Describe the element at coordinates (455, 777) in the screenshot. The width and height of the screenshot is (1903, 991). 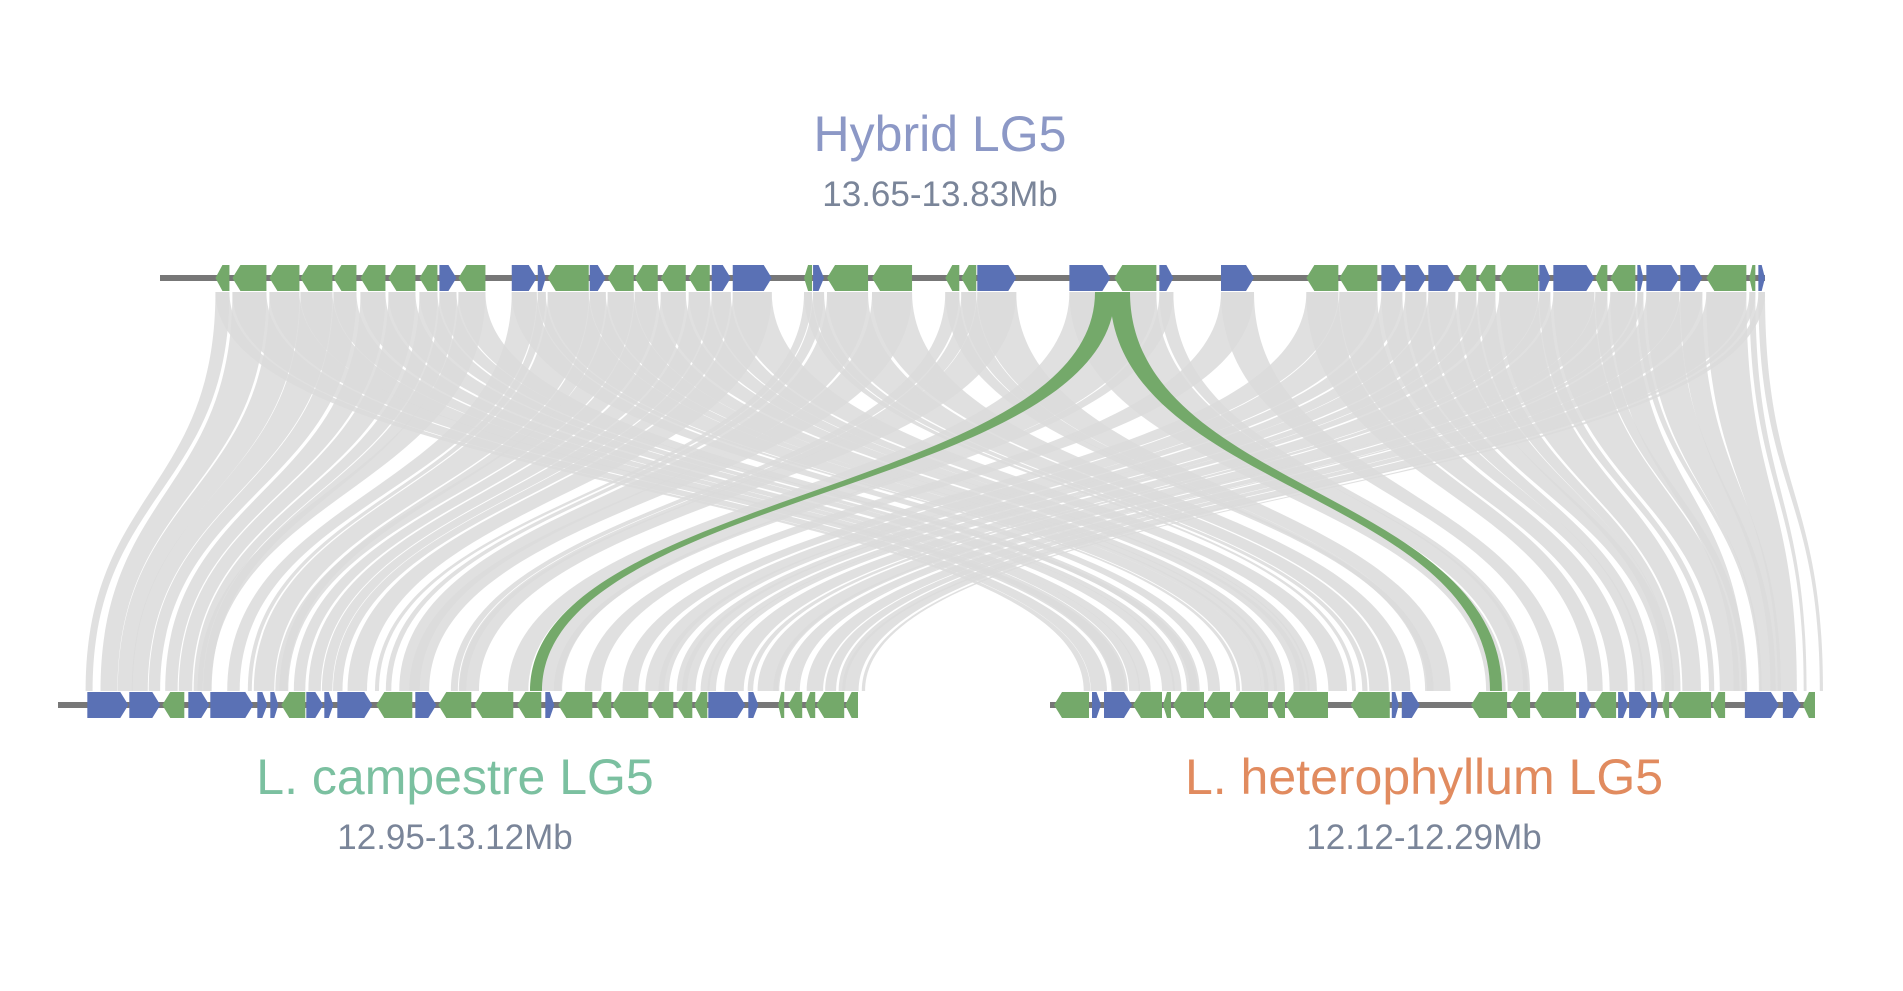
I see `campestre-title: L. campestre LG5` at that location.